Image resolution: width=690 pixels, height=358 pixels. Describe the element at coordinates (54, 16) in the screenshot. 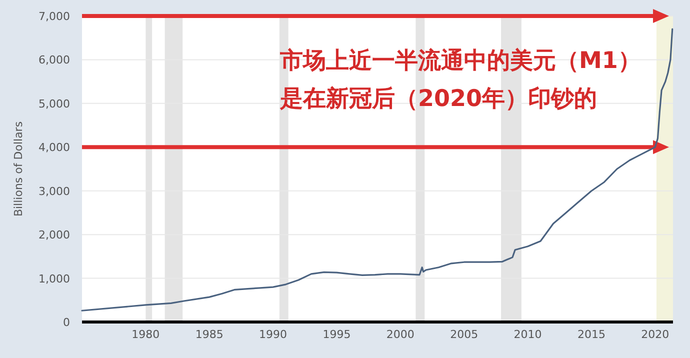

I see `y-tick-label: 7,000` at that location.